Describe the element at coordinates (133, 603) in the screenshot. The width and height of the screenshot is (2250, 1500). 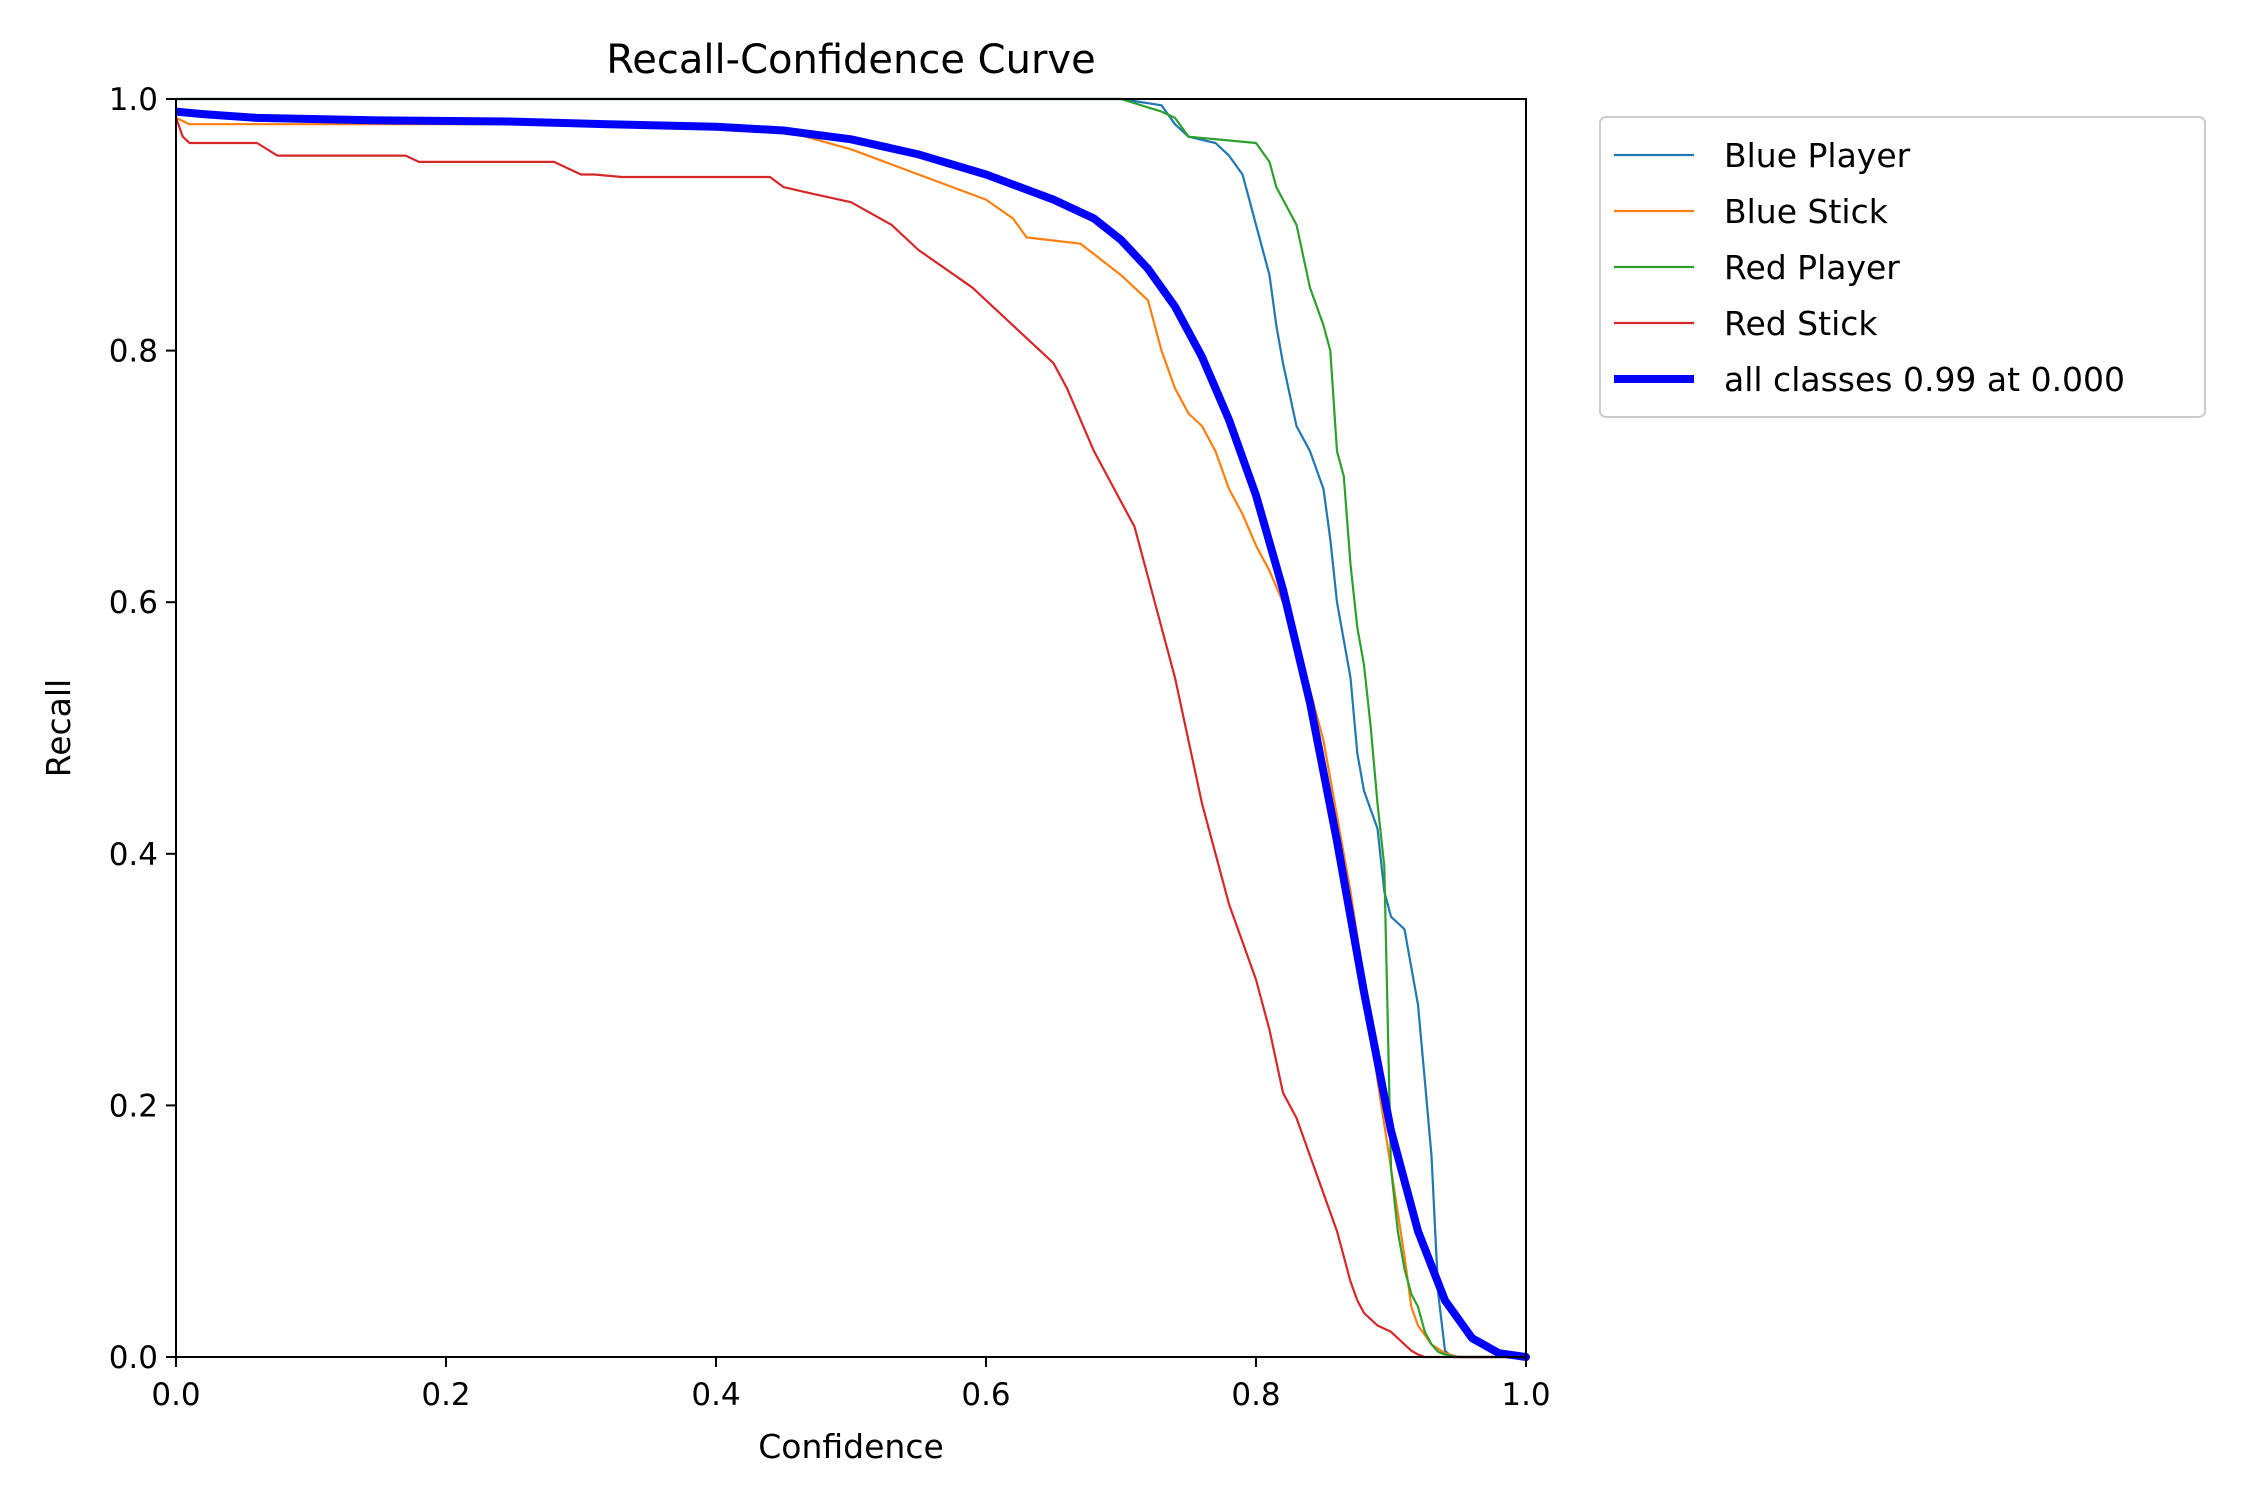
I see `y-tick-label: 0.6` at that location.